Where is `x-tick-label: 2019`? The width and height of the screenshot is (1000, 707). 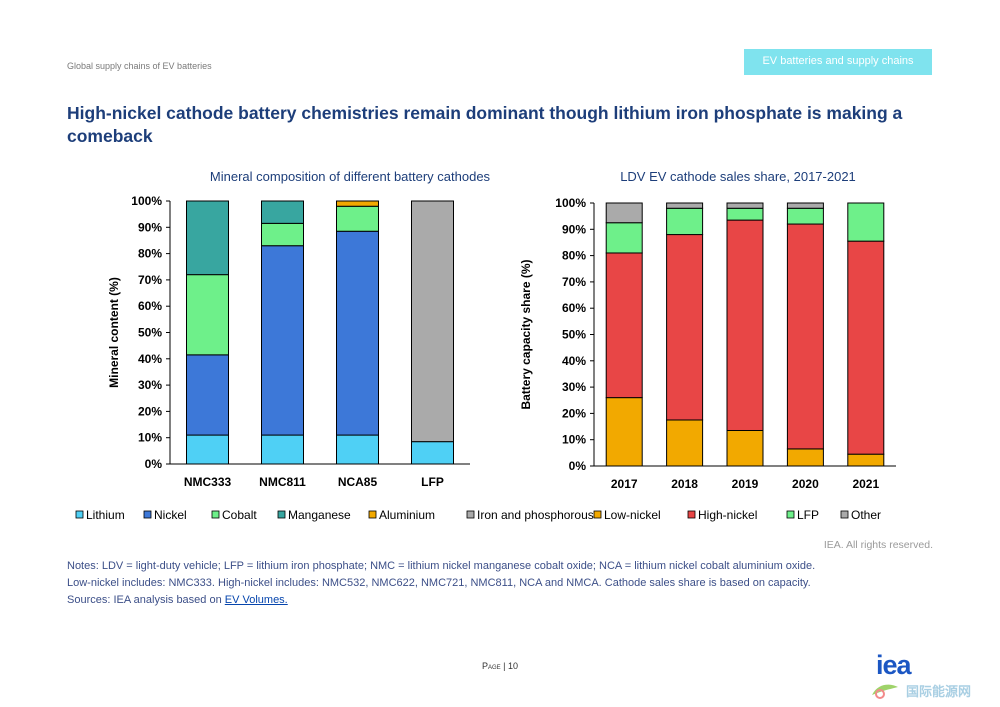 x-tick-label: 2019 is located at coordinates (745, 484).